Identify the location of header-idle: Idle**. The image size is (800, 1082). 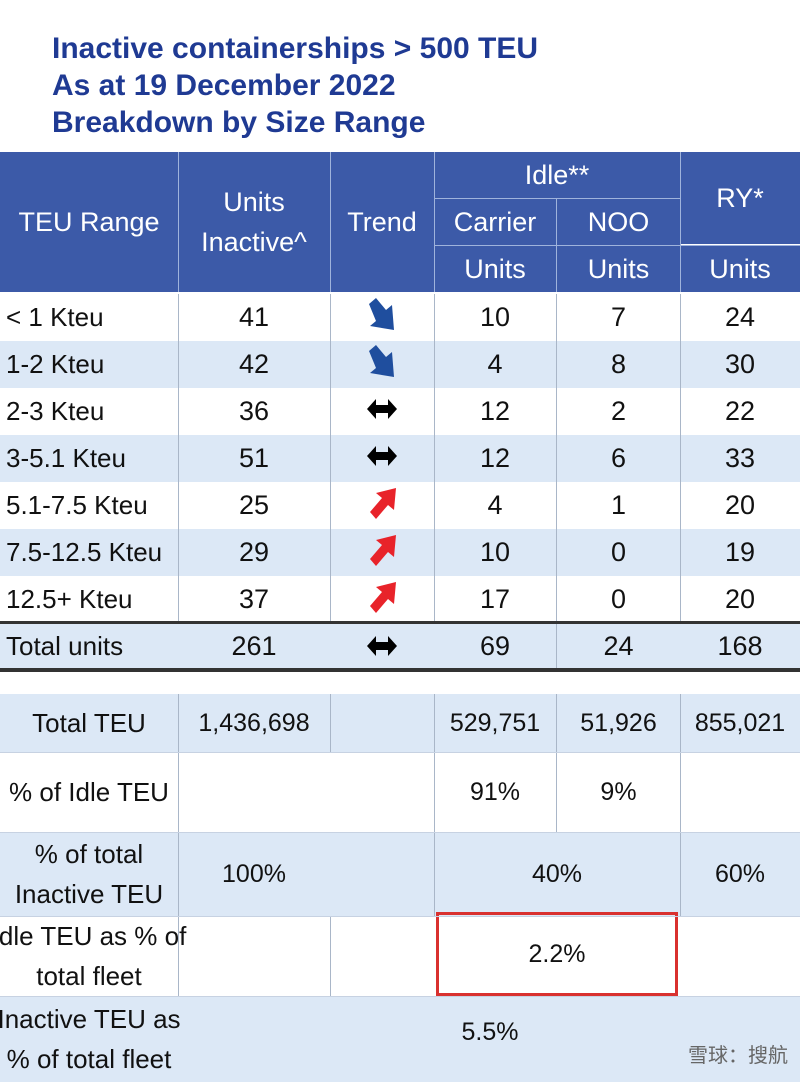
(557, 175).